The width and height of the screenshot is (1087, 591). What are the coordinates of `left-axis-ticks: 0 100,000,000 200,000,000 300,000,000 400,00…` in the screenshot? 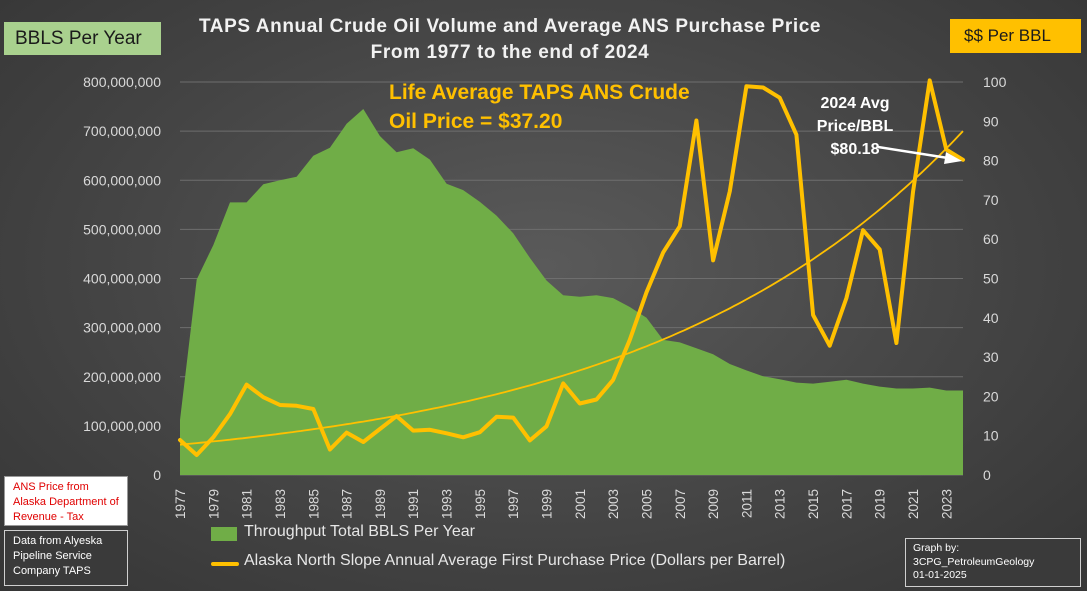 It's located at (122, 278).